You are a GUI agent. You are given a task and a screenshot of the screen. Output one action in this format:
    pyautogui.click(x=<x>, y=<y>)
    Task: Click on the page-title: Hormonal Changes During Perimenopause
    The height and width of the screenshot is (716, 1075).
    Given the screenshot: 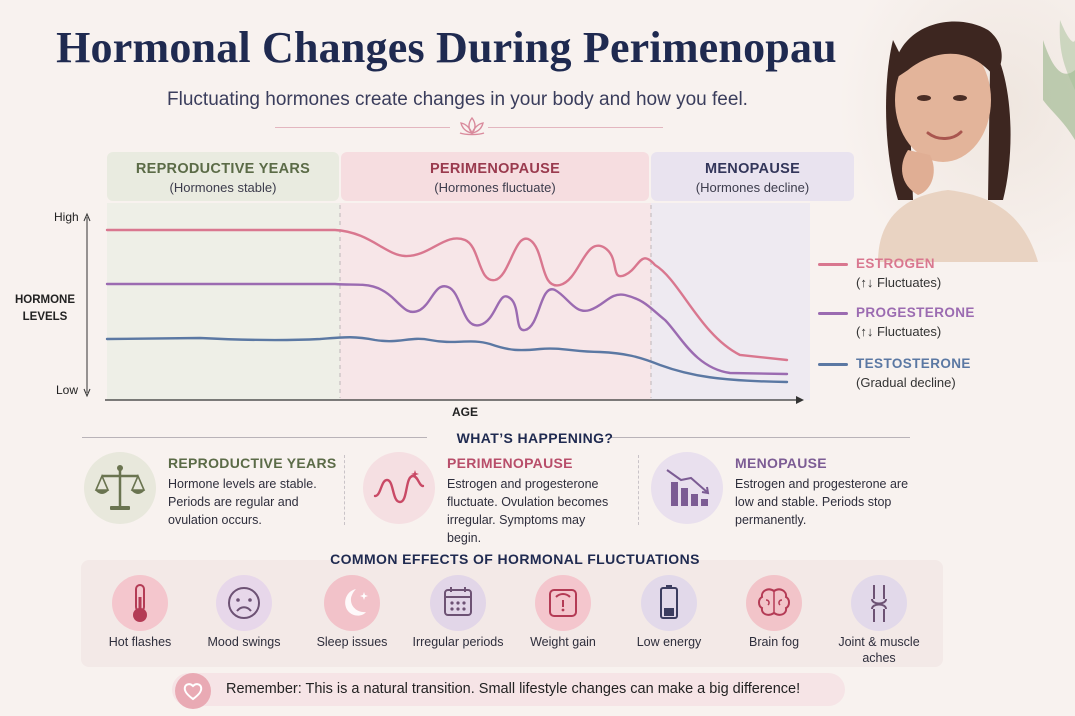 What is the action you would take?
    pyautogui.click(x=465, y=47)
    